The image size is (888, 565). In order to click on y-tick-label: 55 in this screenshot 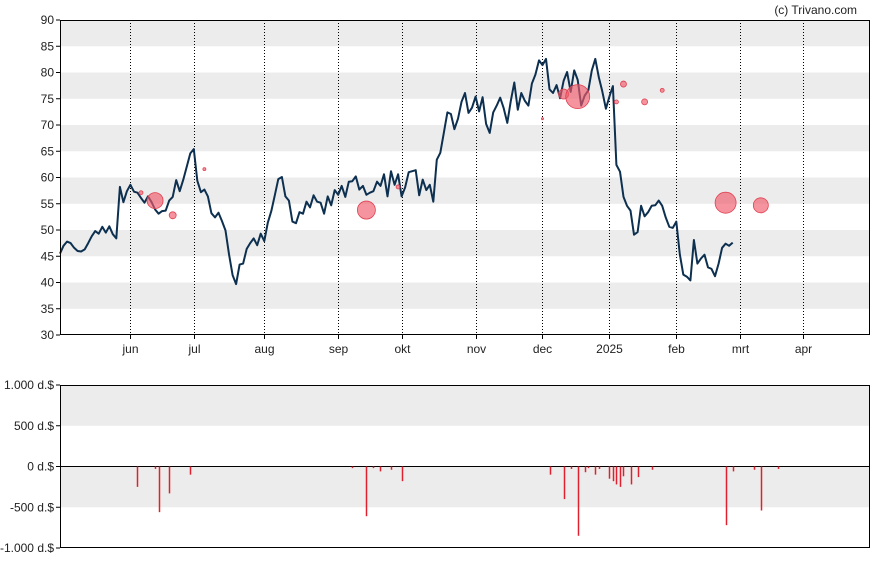, I will do `click(48, 204)`.